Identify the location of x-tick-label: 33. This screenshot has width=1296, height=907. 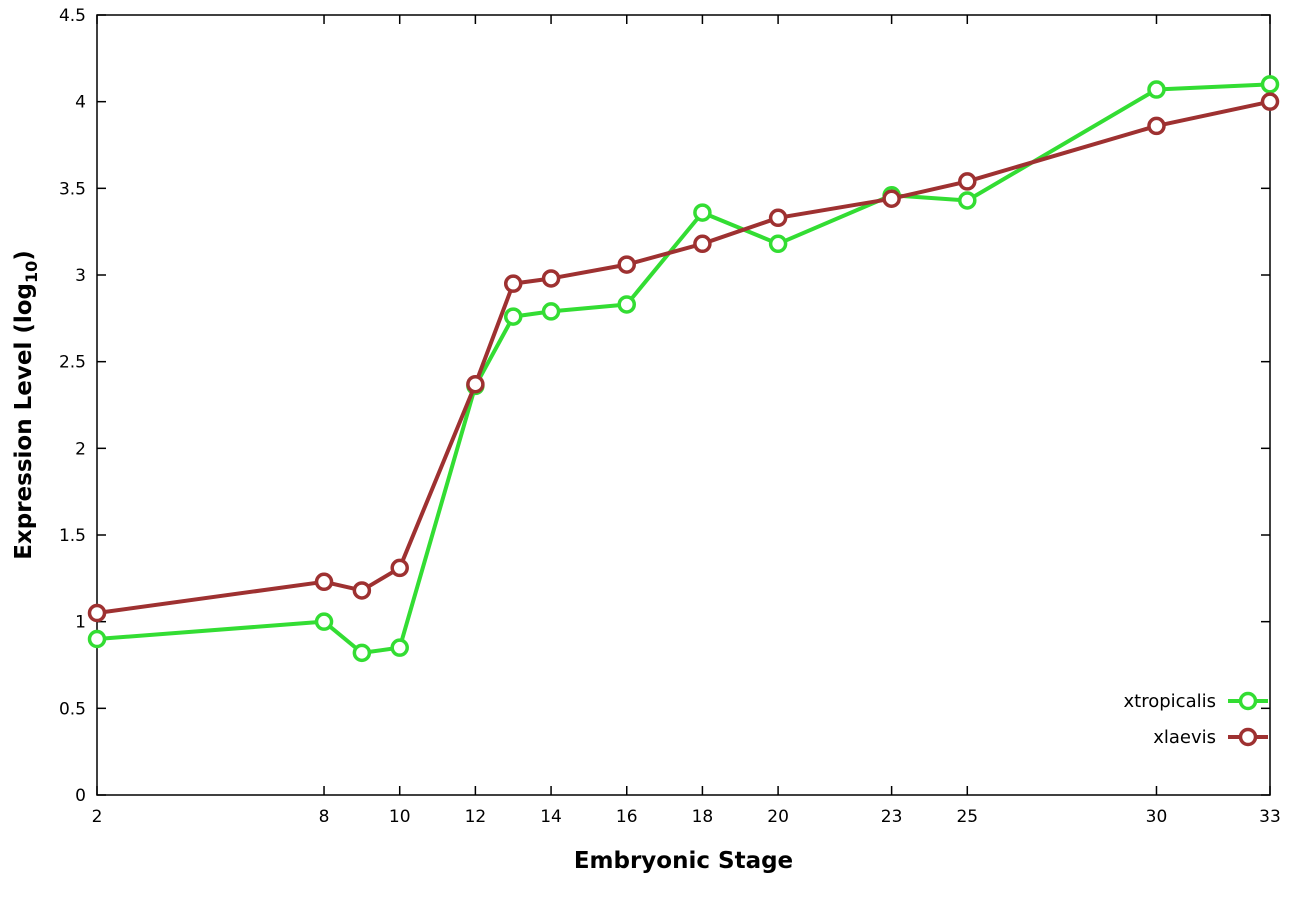
(1270, 817).